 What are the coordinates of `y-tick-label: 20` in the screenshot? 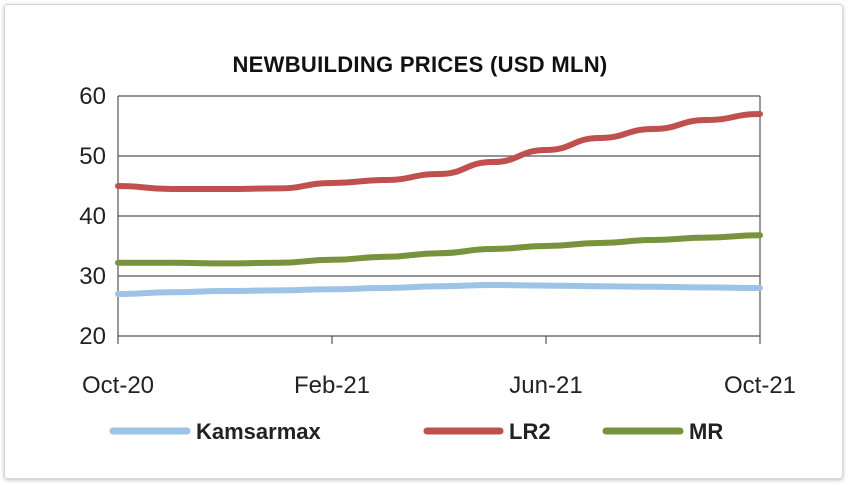 It's located at (92, 336).